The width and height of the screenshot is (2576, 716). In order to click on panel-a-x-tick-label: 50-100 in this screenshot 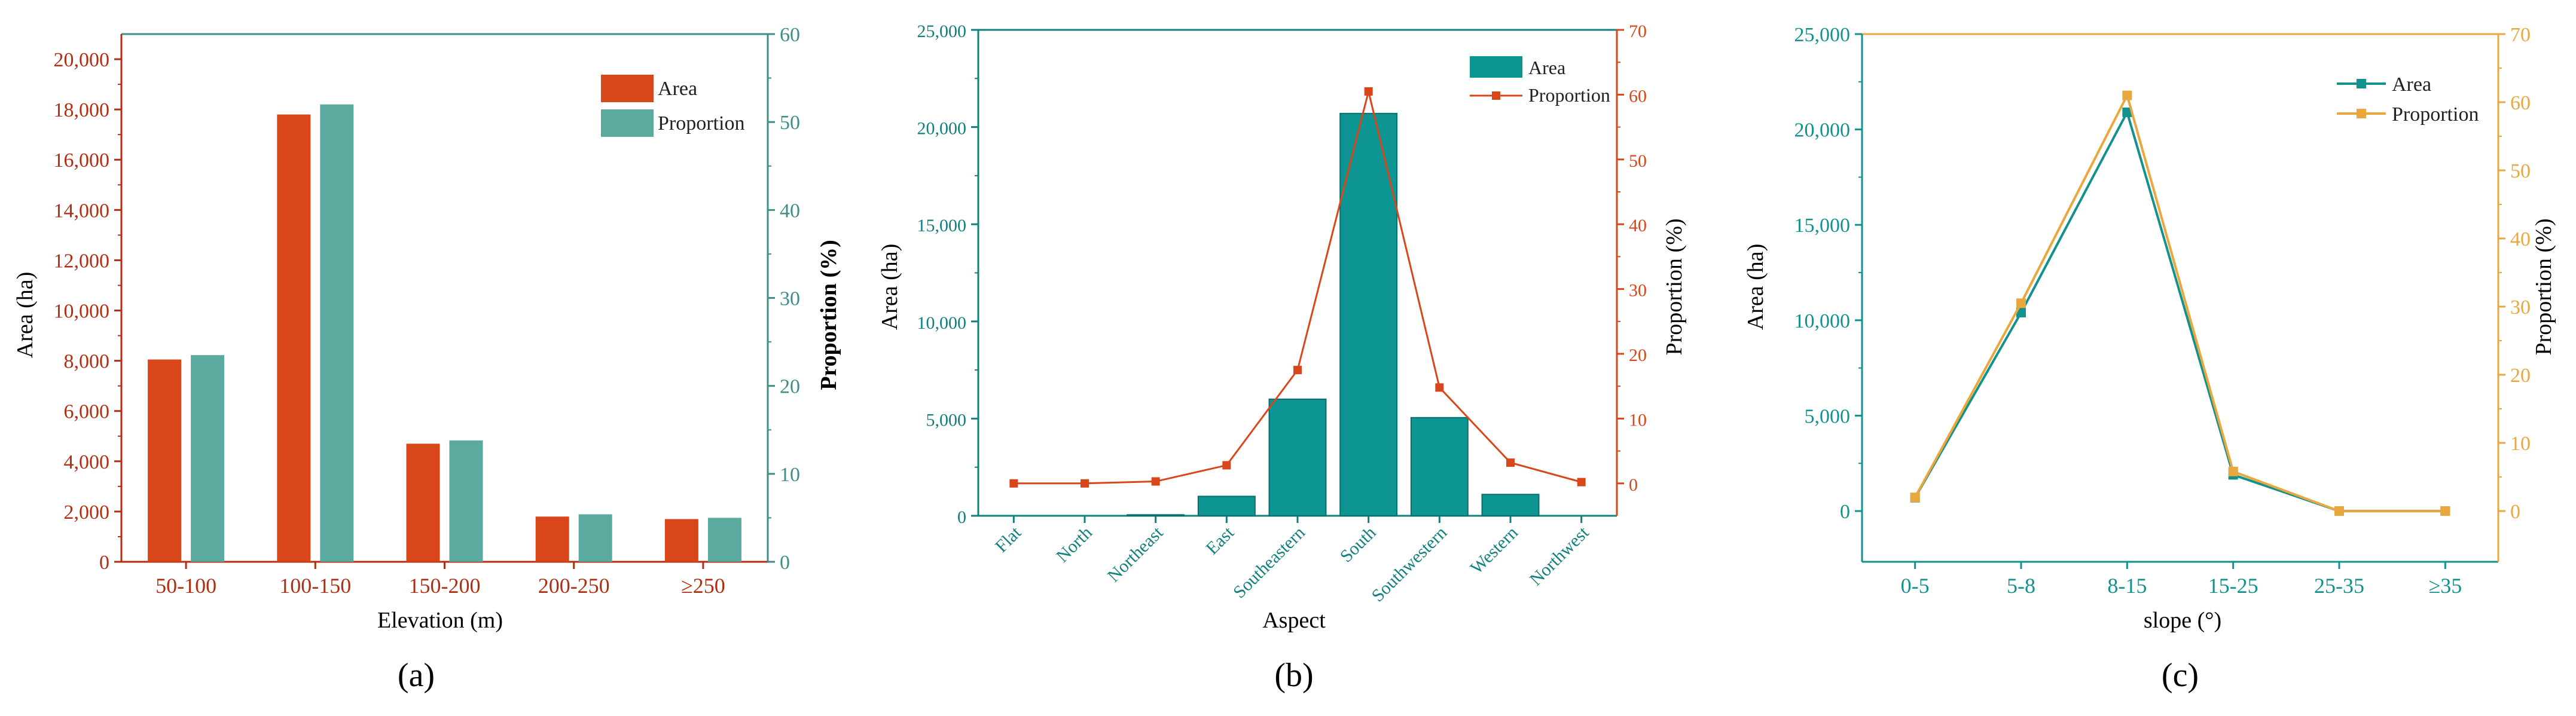, I will do `click(185, 586)`.